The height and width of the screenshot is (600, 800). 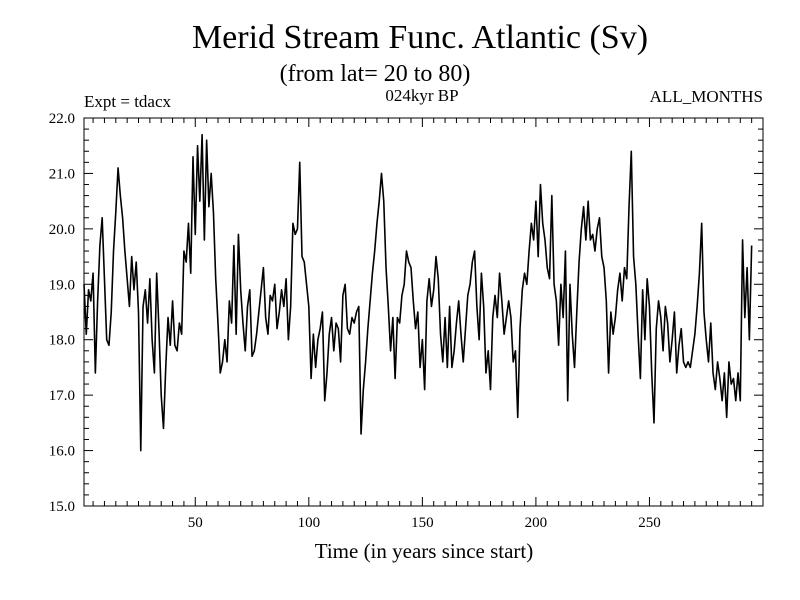 I want to click on y-tick-label: 15.0, so click(x=62, y=507).